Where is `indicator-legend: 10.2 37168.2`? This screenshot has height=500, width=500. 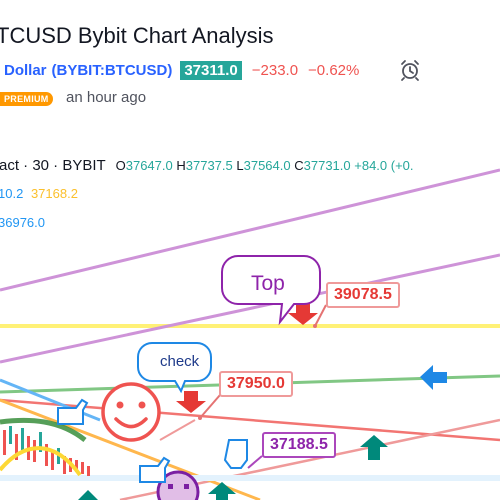
indicator-legend: 10.2 37168.2 is located at coordinates (39, 193).